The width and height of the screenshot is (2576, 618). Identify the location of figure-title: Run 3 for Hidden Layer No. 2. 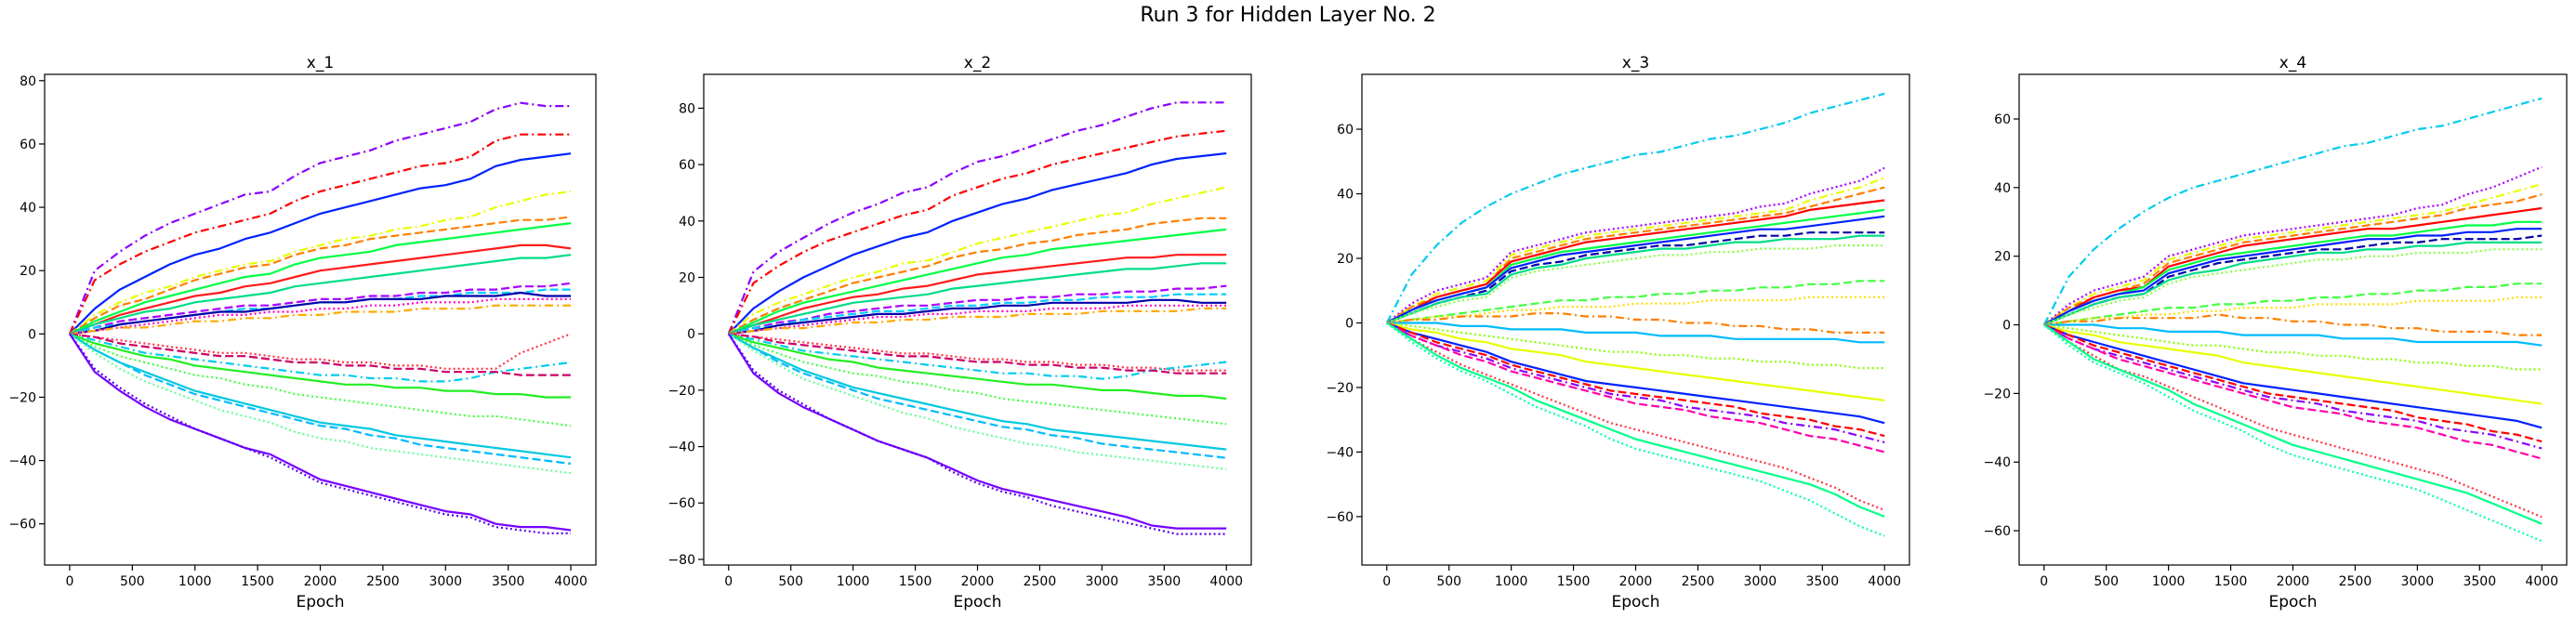
(1288, 15).